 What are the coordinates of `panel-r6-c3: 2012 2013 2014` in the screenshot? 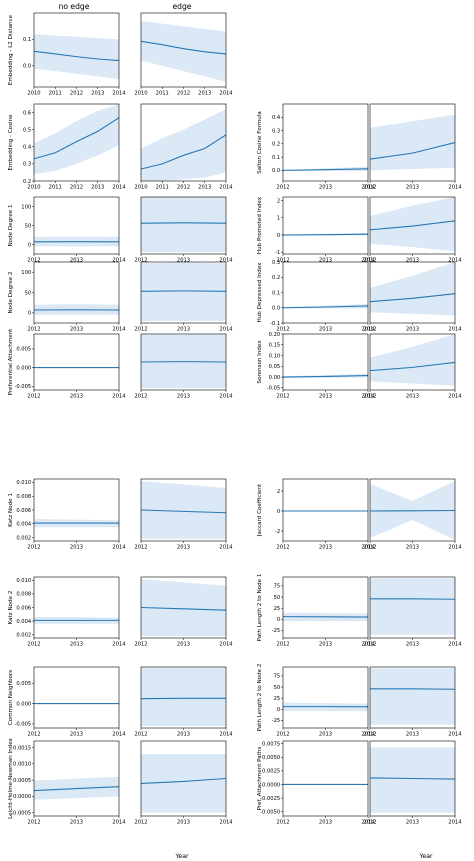 It's located at (412, 612).